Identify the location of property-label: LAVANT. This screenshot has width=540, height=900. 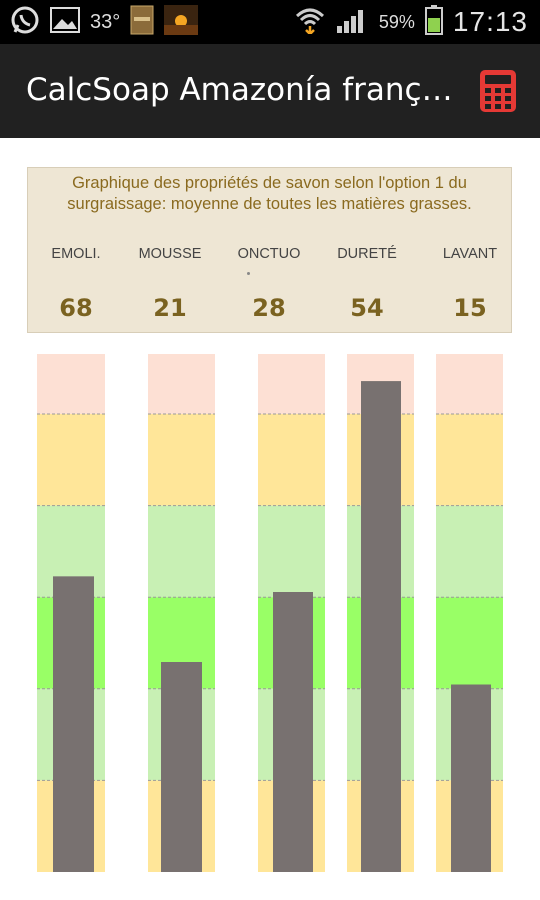
(470, 254).